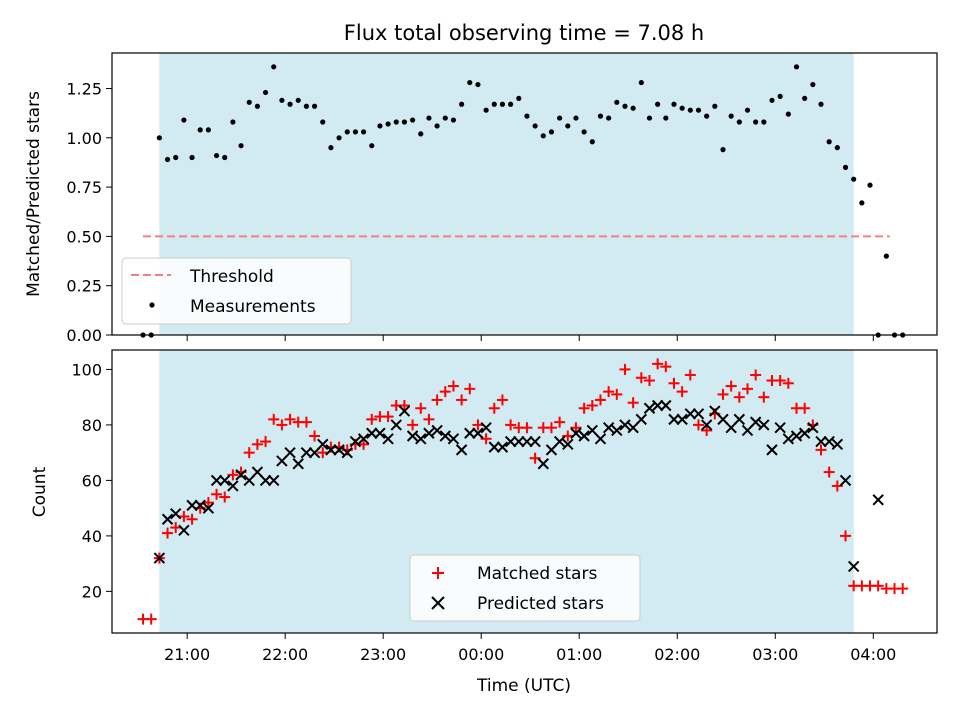  I want to click on legend-predicted-swatch, so click(438, 603).